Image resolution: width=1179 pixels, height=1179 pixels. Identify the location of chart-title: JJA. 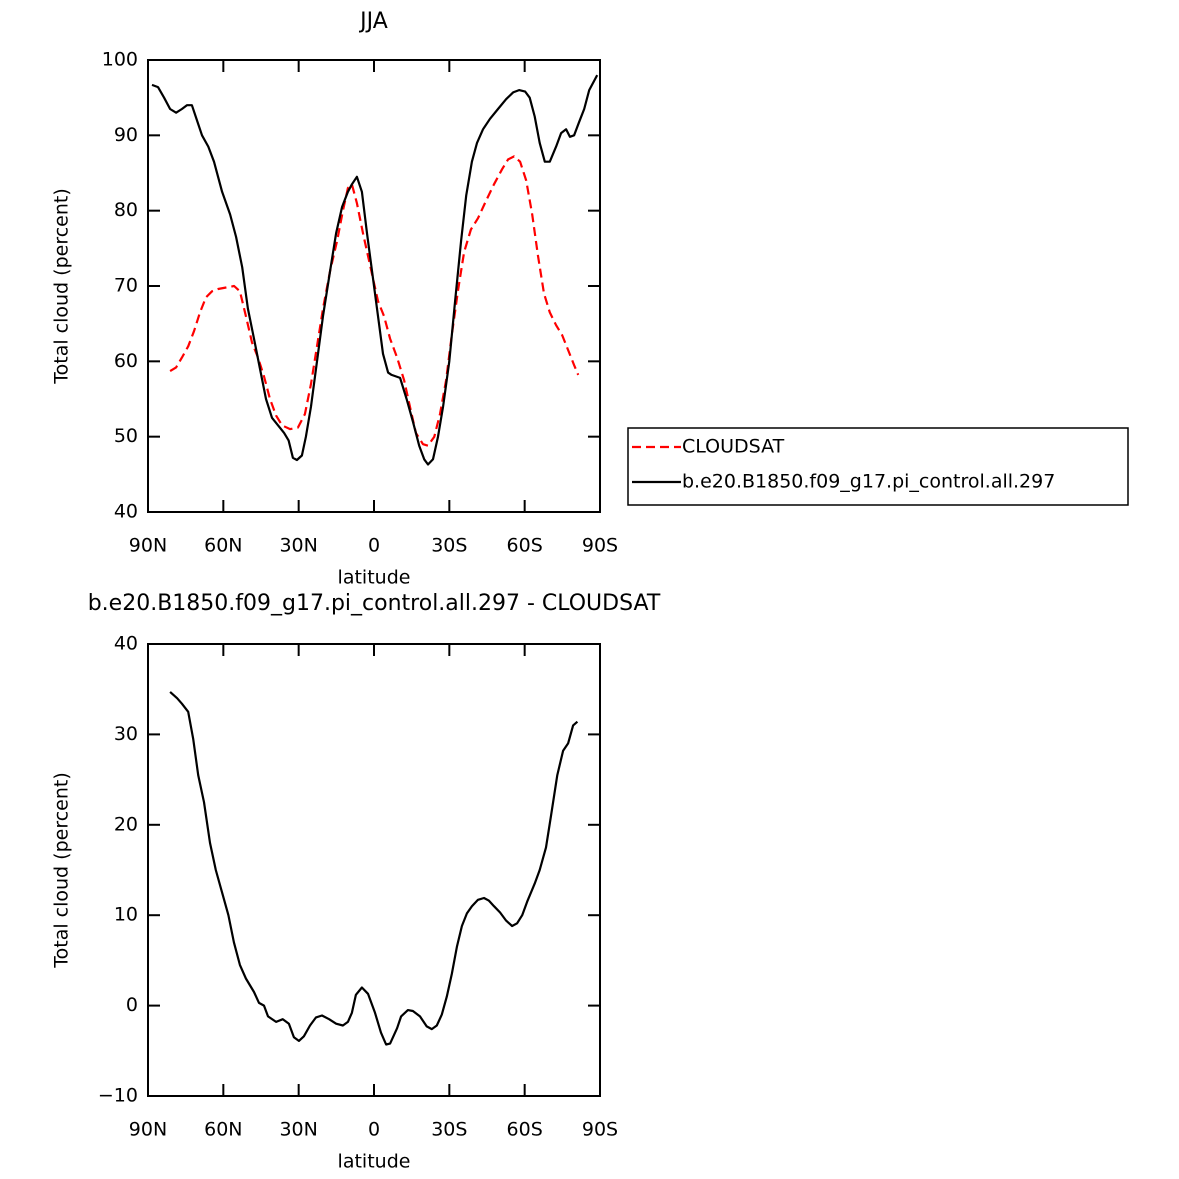
(373, 21).